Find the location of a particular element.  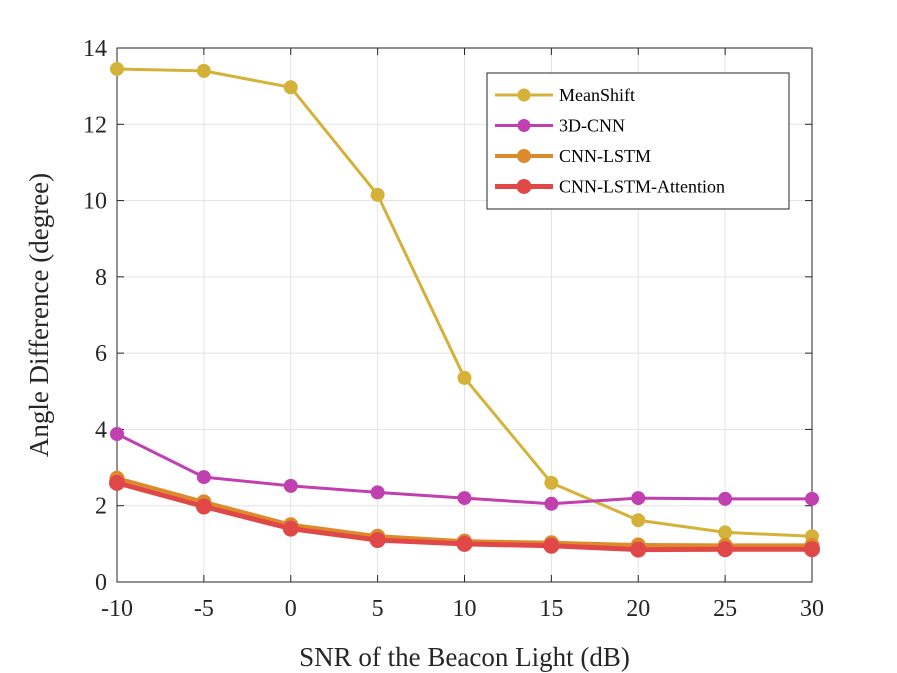

y-tick-label: 10 is located at coordinates (95, 202).